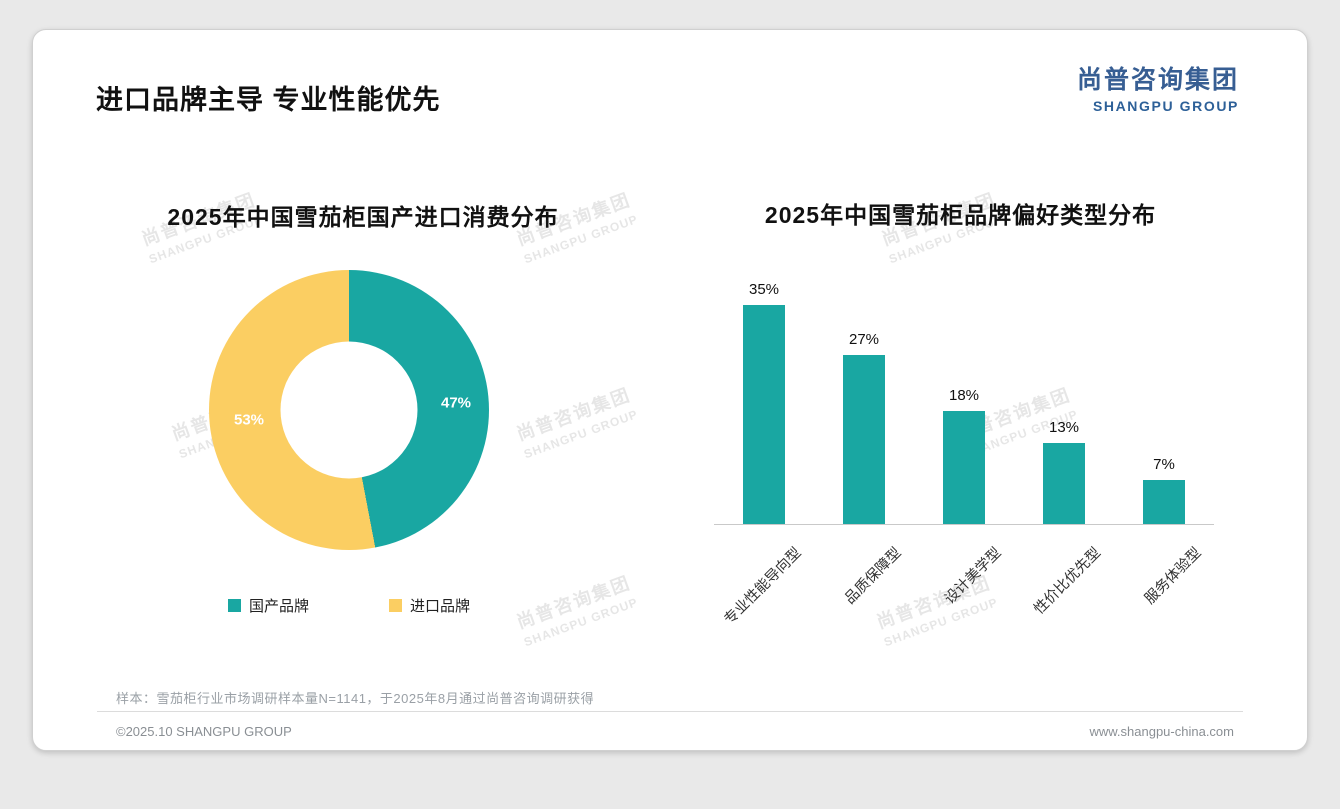 The height and width of the screenshot is (809, 1340). What do you see at coordinates (864, 339) in the screenshot?
I see `bar-value-label: 27%` at bounding box center [864, 339].